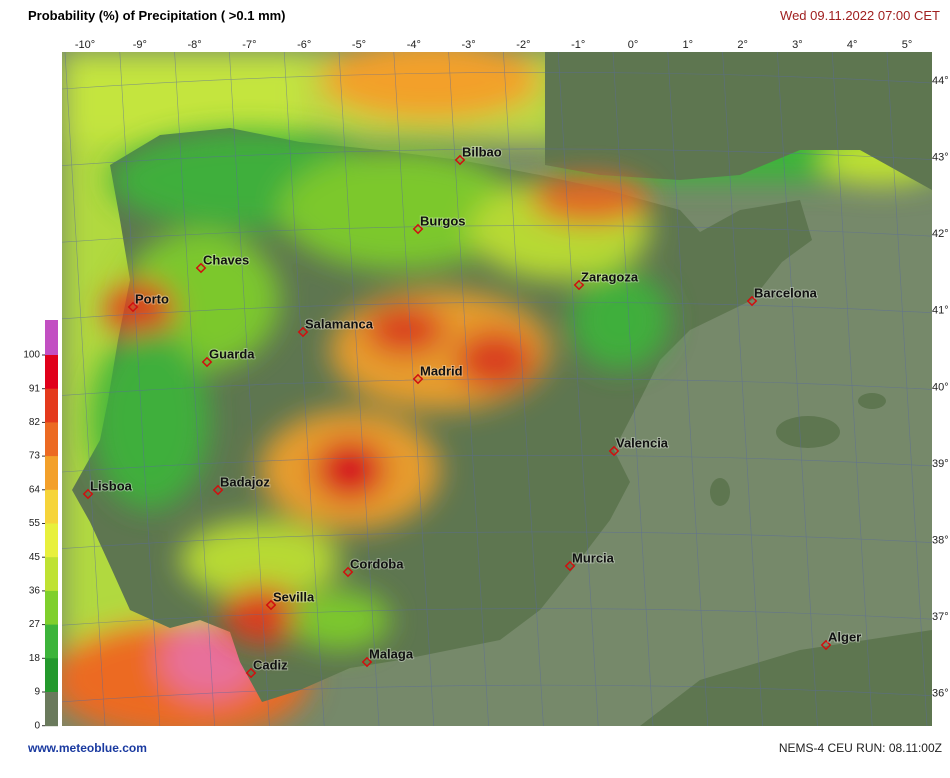 The height and width of the screenshot is (778, 950). What do you see at coordinates (940, 464) in the screenshot?
I see `latitude-label: 39°` at bounding box center [940, 464].